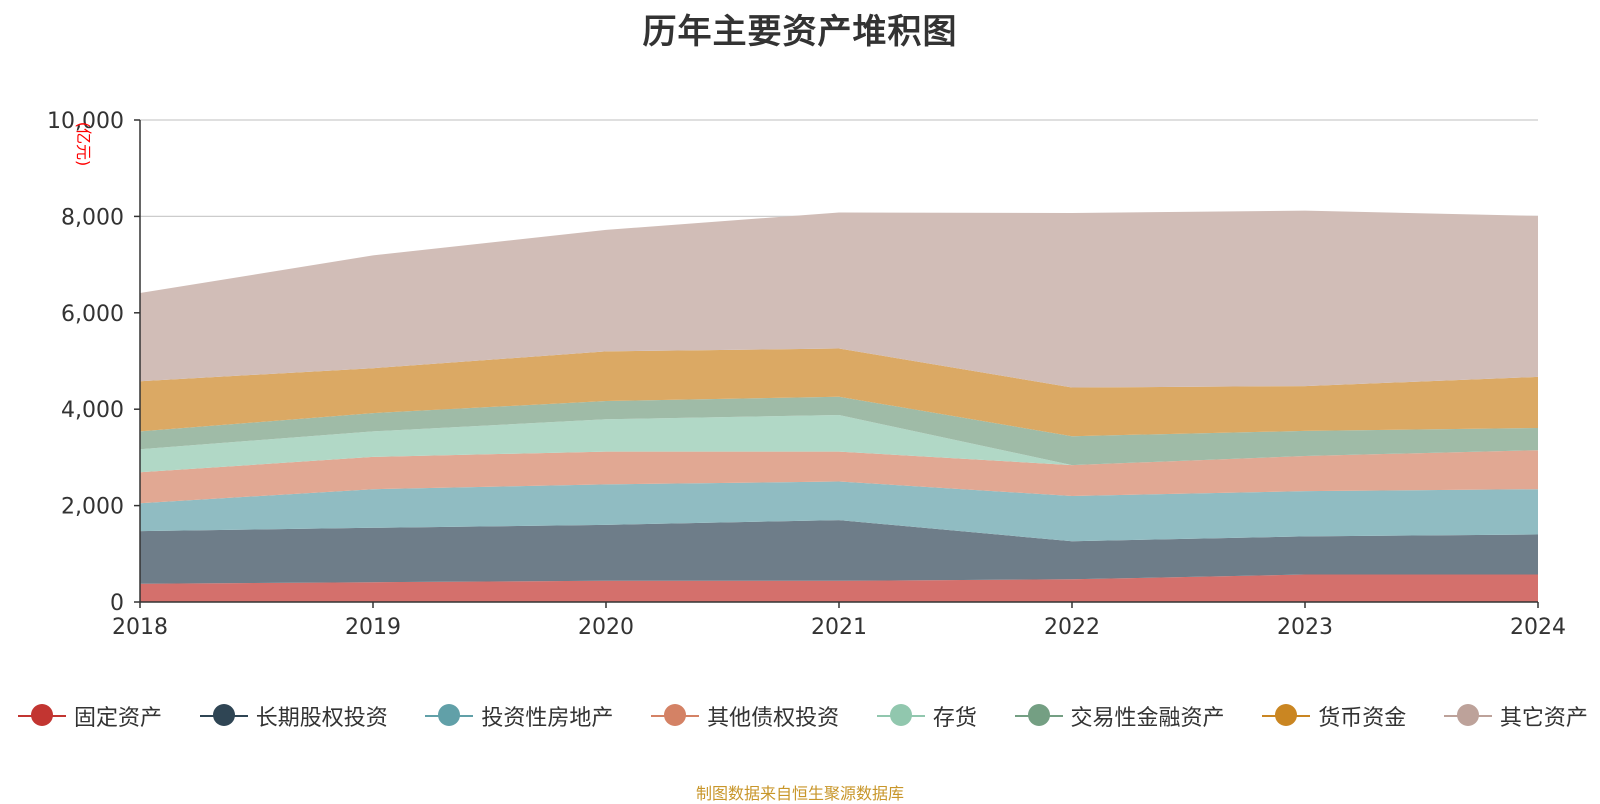  I want to click on y-tick-label: 6,000, so click(92, 314).